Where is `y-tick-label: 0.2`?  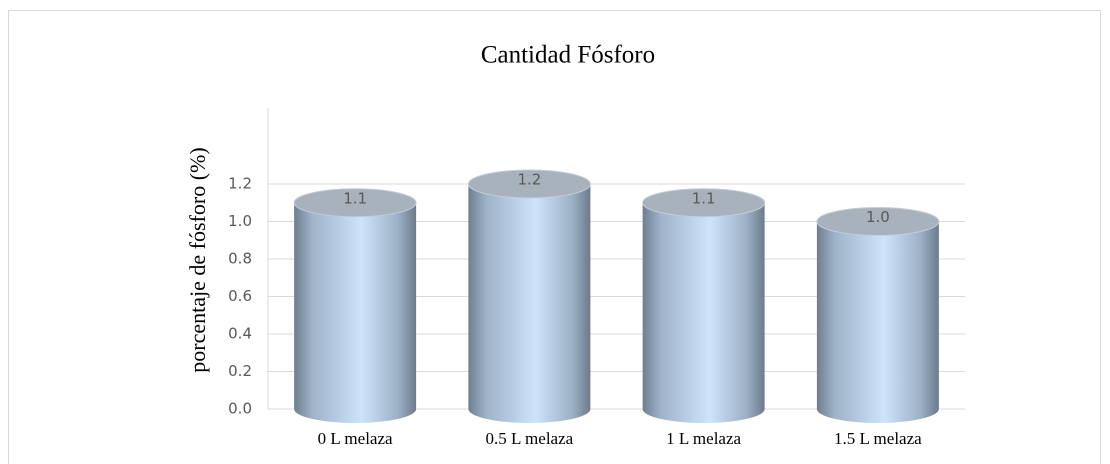
y-tick-label: 0.2 is located at coordinates (240, 371).